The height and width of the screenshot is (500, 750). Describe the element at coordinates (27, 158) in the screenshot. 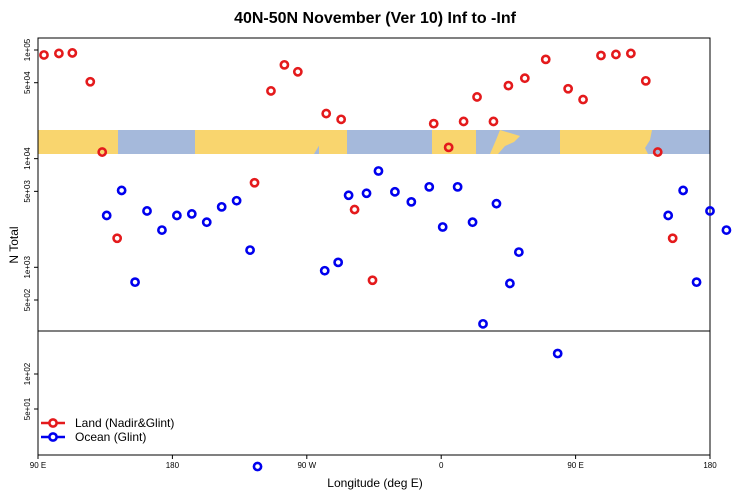

I see `y-tick-label: 1e+04` at that location.